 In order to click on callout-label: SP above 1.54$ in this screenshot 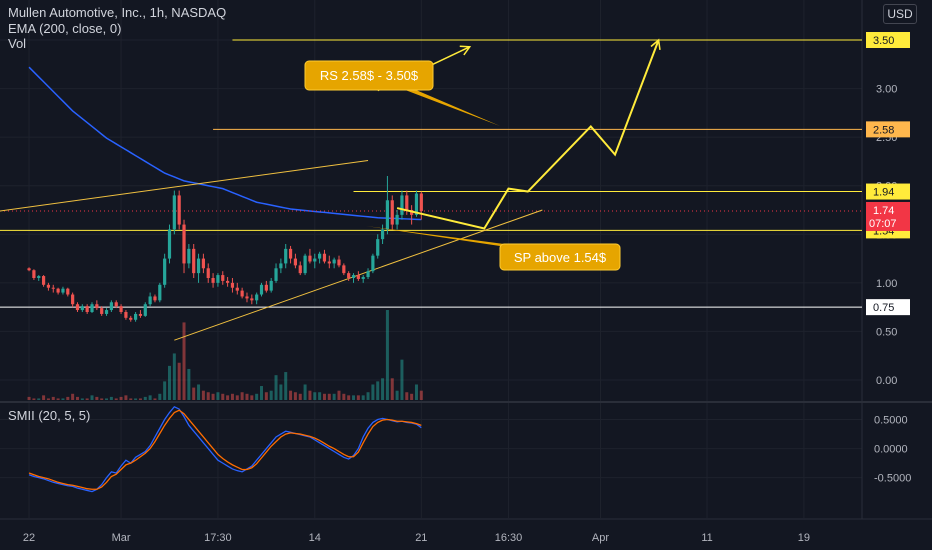, I will do `click(560, 257)`.